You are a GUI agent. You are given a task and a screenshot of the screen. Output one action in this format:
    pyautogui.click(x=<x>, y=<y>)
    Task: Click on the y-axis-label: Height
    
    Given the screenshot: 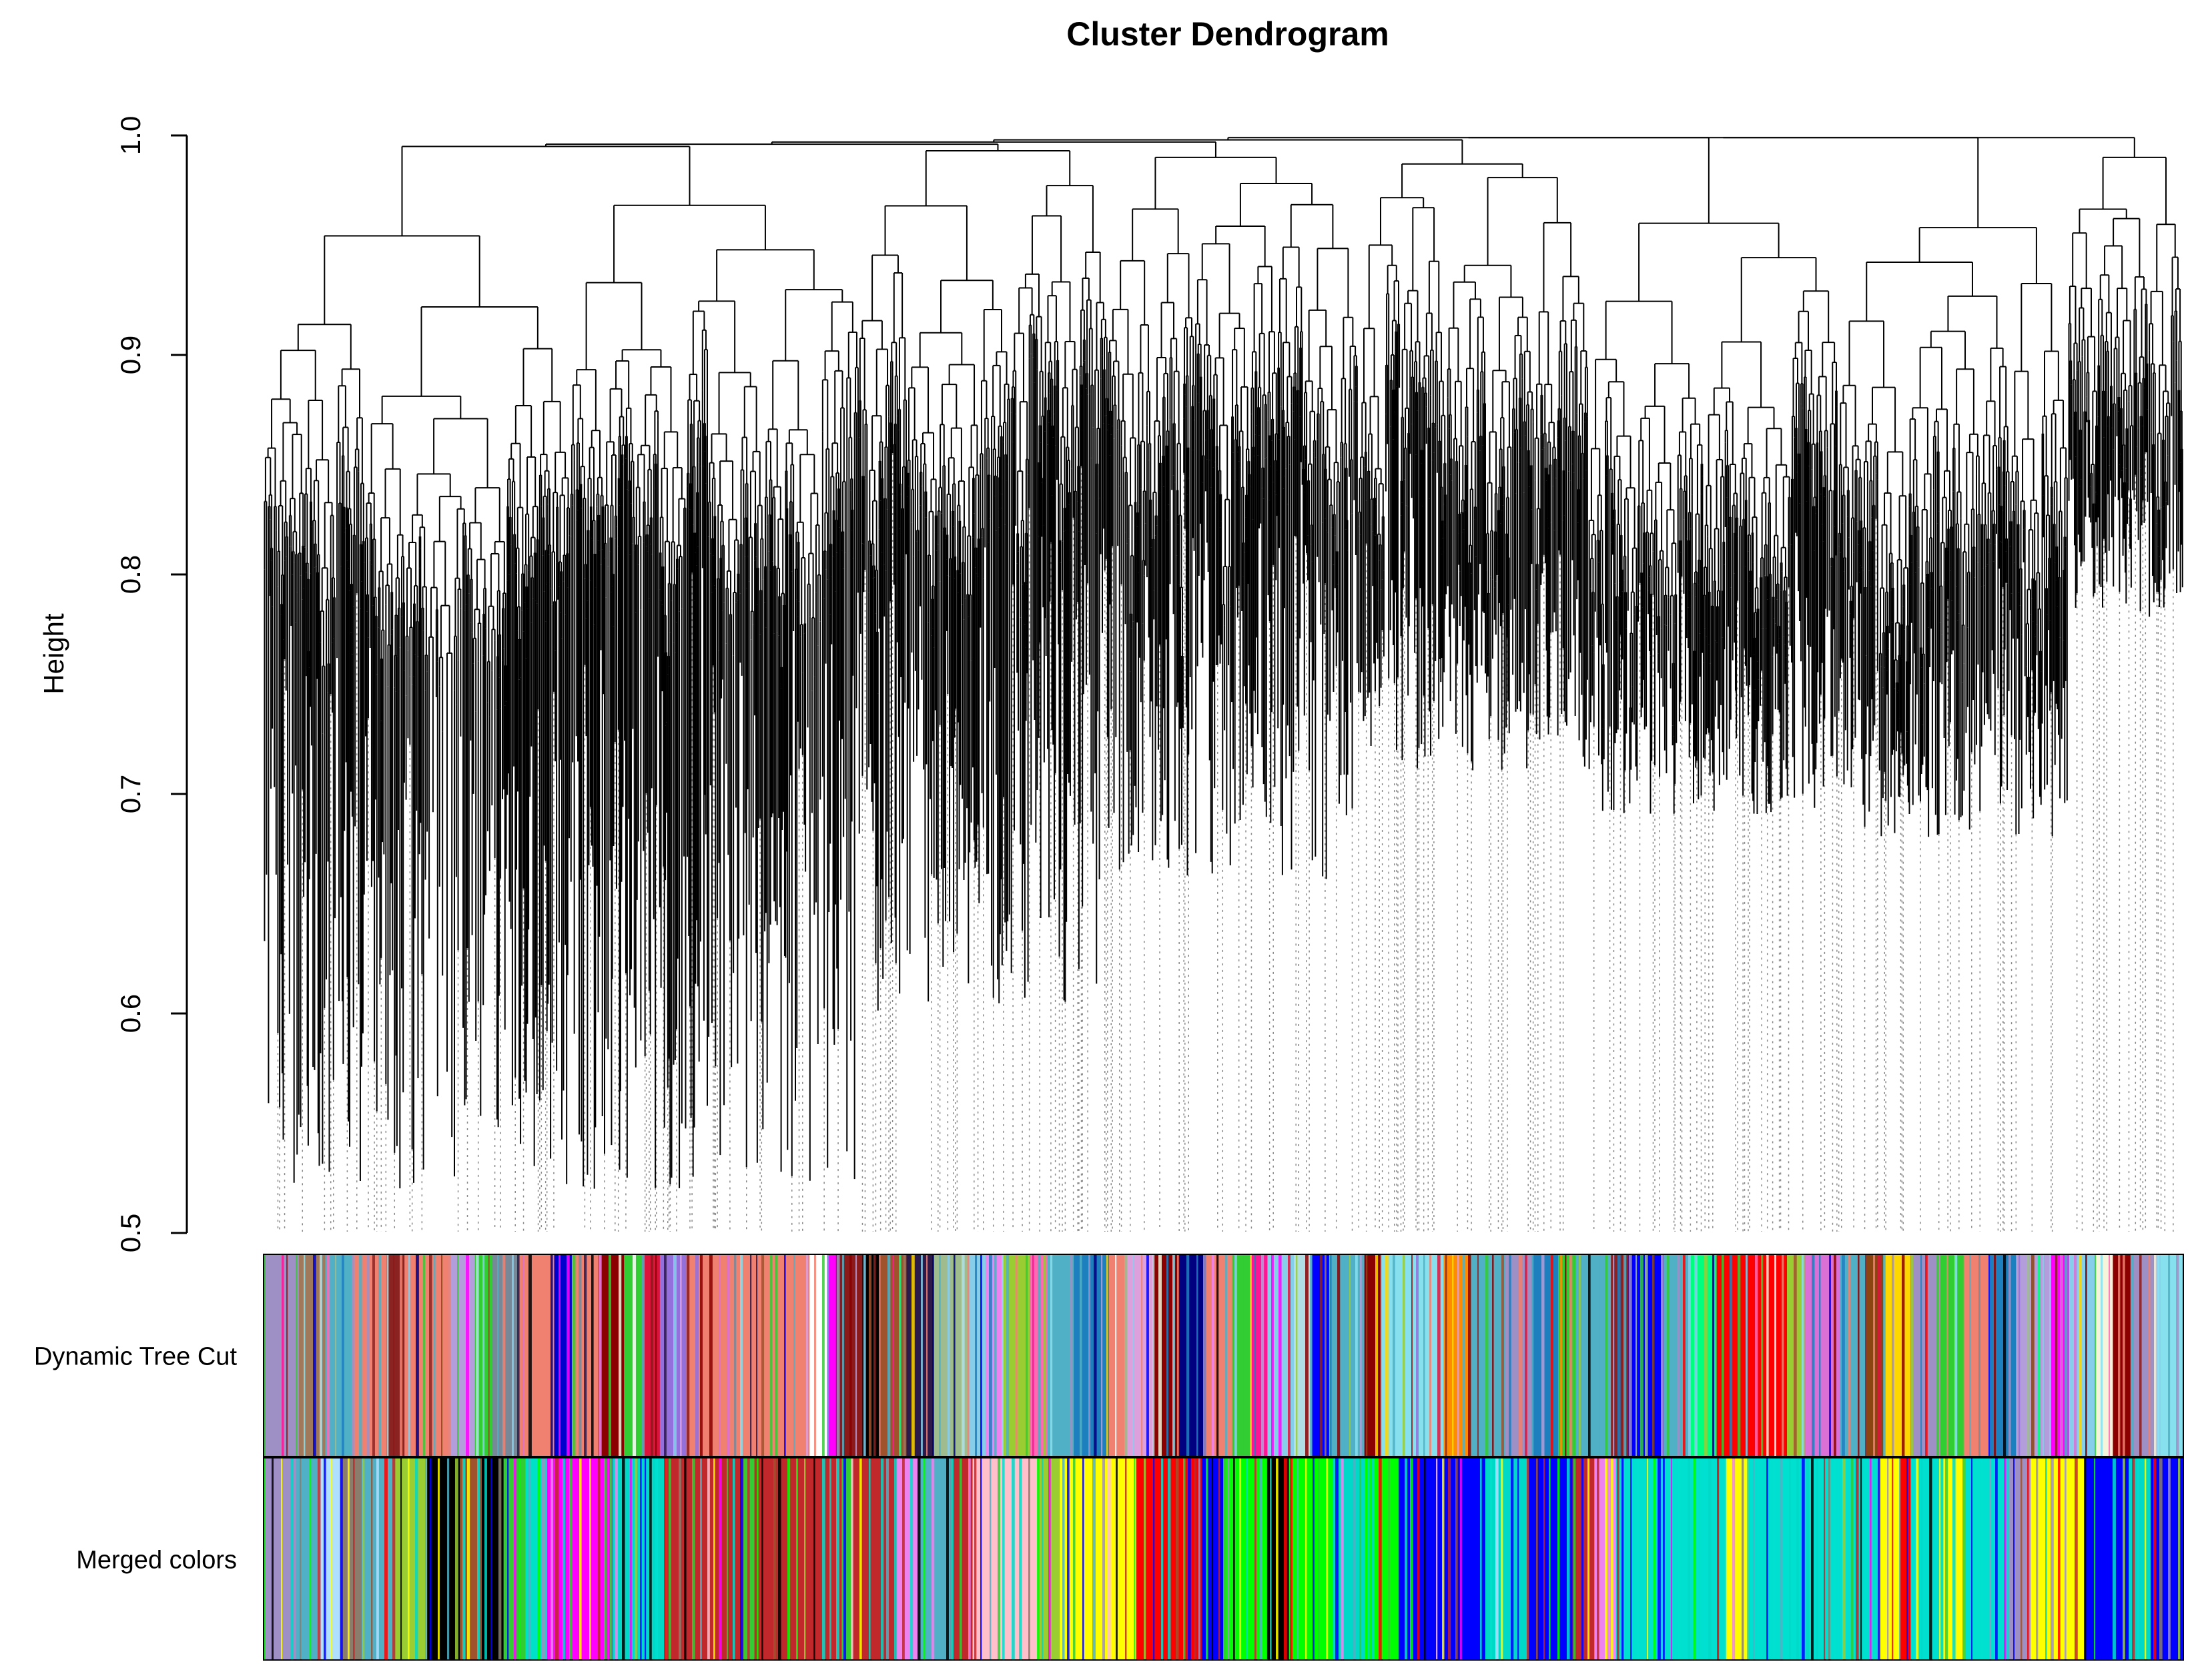 What is the action you would take?
    pyautogui.click(x=53, y=654)
    